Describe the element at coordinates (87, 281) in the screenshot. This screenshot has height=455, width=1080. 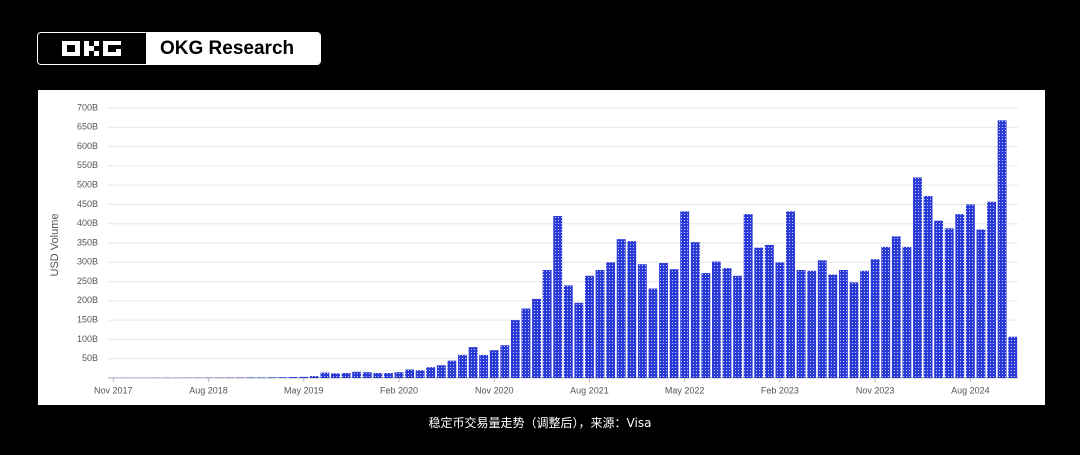
I see `y-tick-label: 250B` at that location.